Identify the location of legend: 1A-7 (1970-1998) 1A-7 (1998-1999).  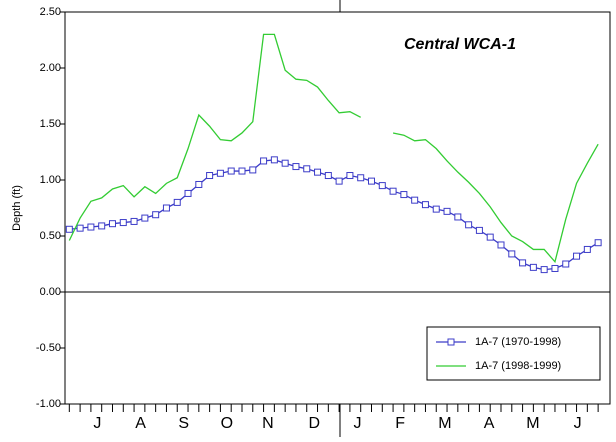
(513, 353).